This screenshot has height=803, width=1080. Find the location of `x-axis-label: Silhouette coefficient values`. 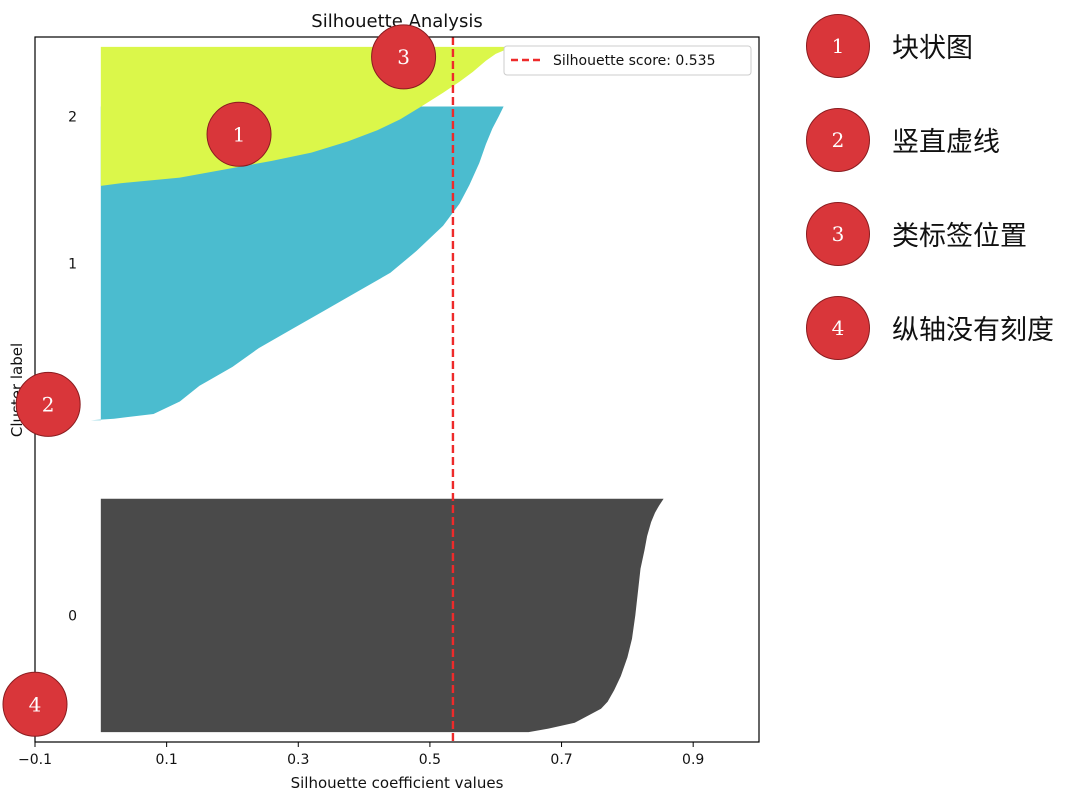

x-axis-label: Silhouette coefficient values is located at coordinates (397, 783).